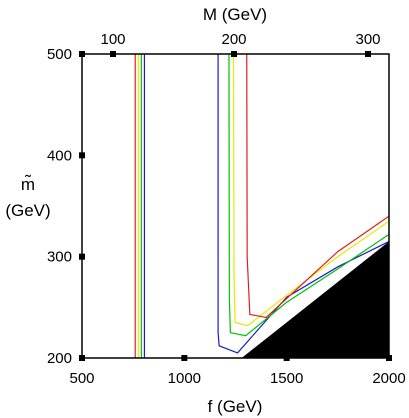  Describe the element at coordinates (59, 54) in the screenshot. I see `y-tick-label: 500` at that location.